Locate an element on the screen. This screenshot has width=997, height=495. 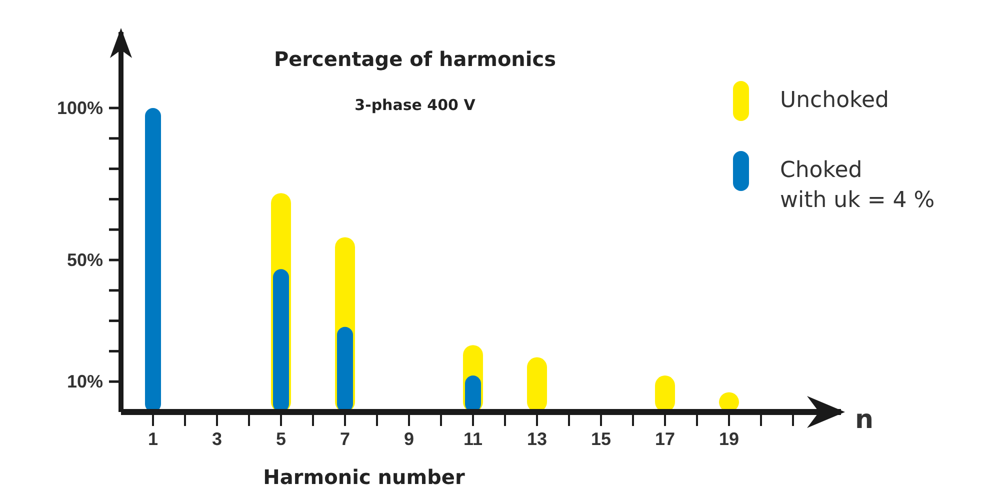
x-tick-label: 13 is located at coordinates (537, 438).